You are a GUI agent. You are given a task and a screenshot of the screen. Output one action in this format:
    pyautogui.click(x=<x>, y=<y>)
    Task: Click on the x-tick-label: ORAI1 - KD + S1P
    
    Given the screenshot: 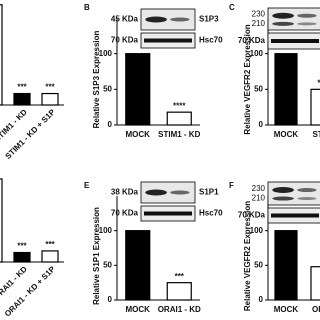 What is the action you would take?
    pyautogui.click(x=30, y=291)
    